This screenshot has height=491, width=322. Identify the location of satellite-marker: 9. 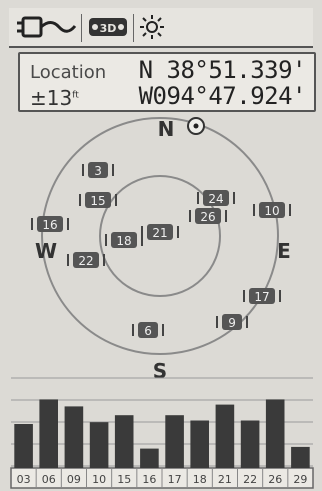
(232, 322).